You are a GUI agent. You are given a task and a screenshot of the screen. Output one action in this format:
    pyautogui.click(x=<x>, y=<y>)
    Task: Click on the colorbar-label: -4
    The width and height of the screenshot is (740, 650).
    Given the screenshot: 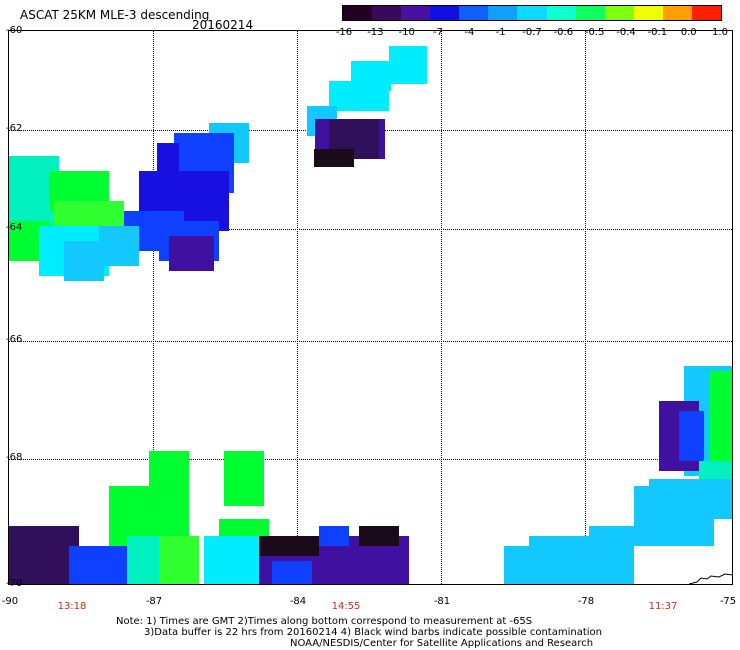 What is the action you would take?
    pyautogui.click(x=469, y=32)
    